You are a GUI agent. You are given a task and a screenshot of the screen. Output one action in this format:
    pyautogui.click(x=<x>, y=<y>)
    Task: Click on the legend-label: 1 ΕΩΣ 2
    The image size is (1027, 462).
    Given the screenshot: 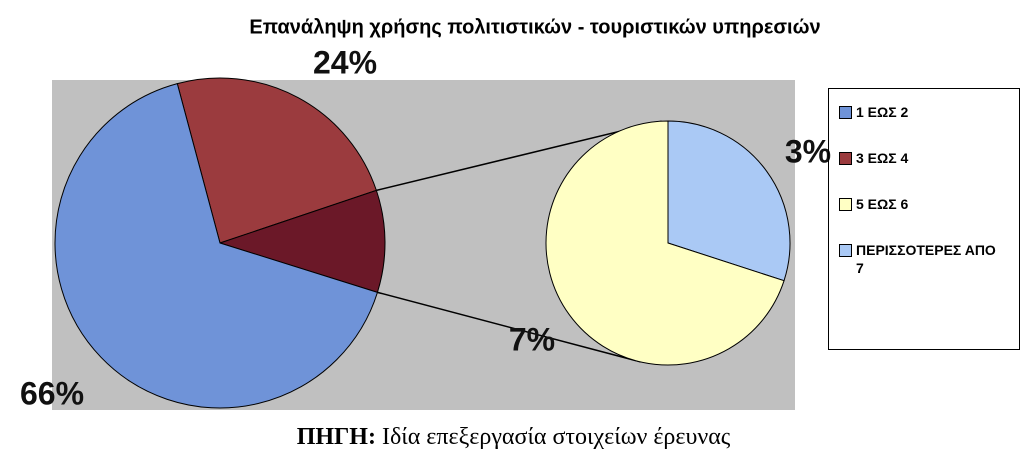 What is the action you would take?
    pyautogui.click(x=882, y=112)
    